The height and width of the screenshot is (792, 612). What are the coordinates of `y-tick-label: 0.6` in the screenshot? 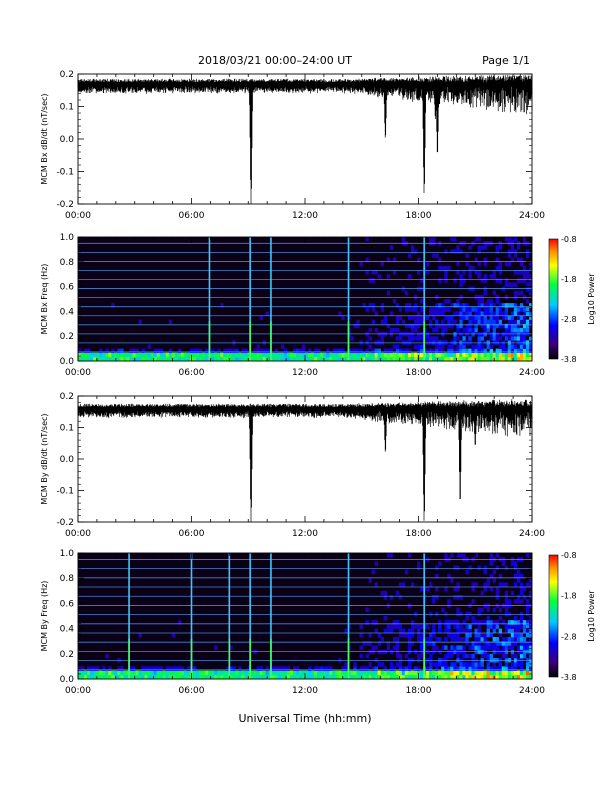 It's located at (67, 288).